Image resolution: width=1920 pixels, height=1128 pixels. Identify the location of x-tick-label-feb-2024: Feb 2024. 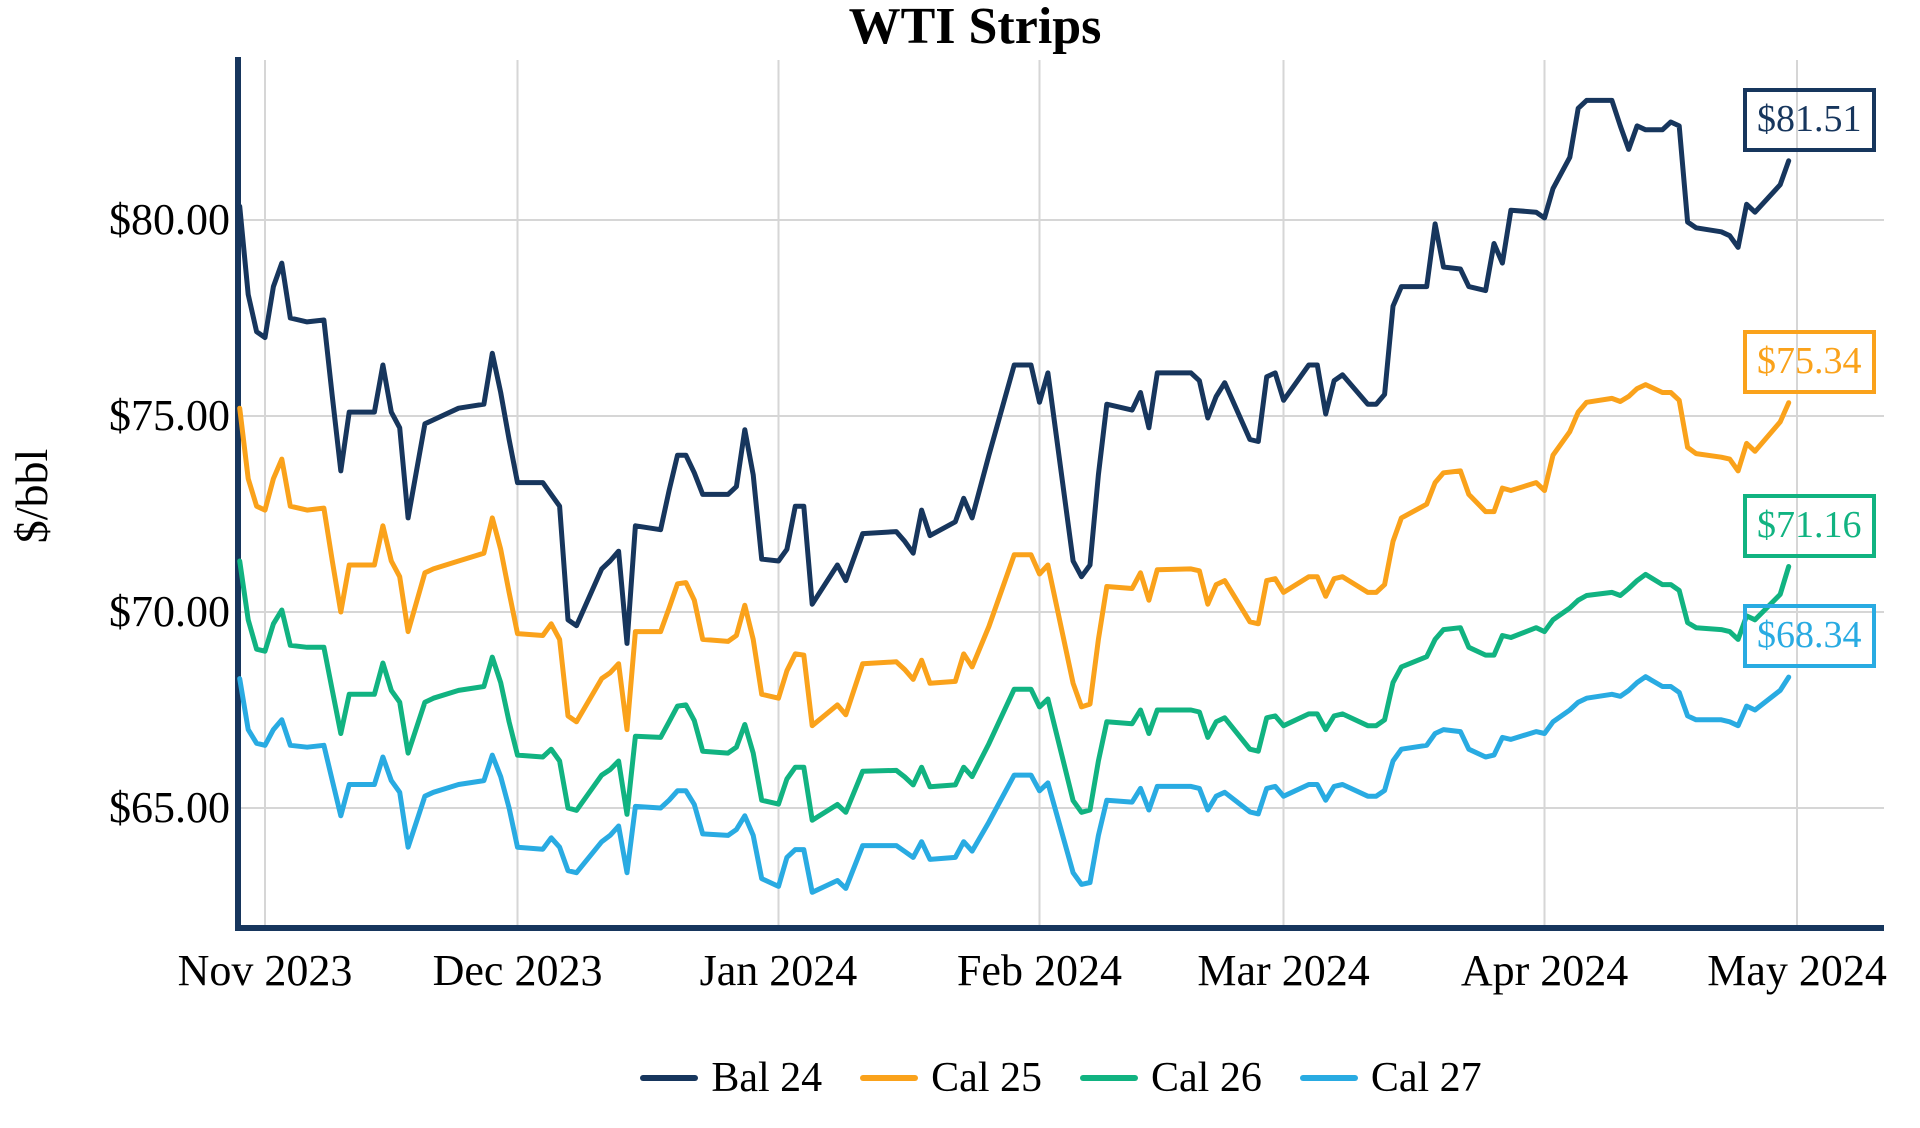
(1039, 970).